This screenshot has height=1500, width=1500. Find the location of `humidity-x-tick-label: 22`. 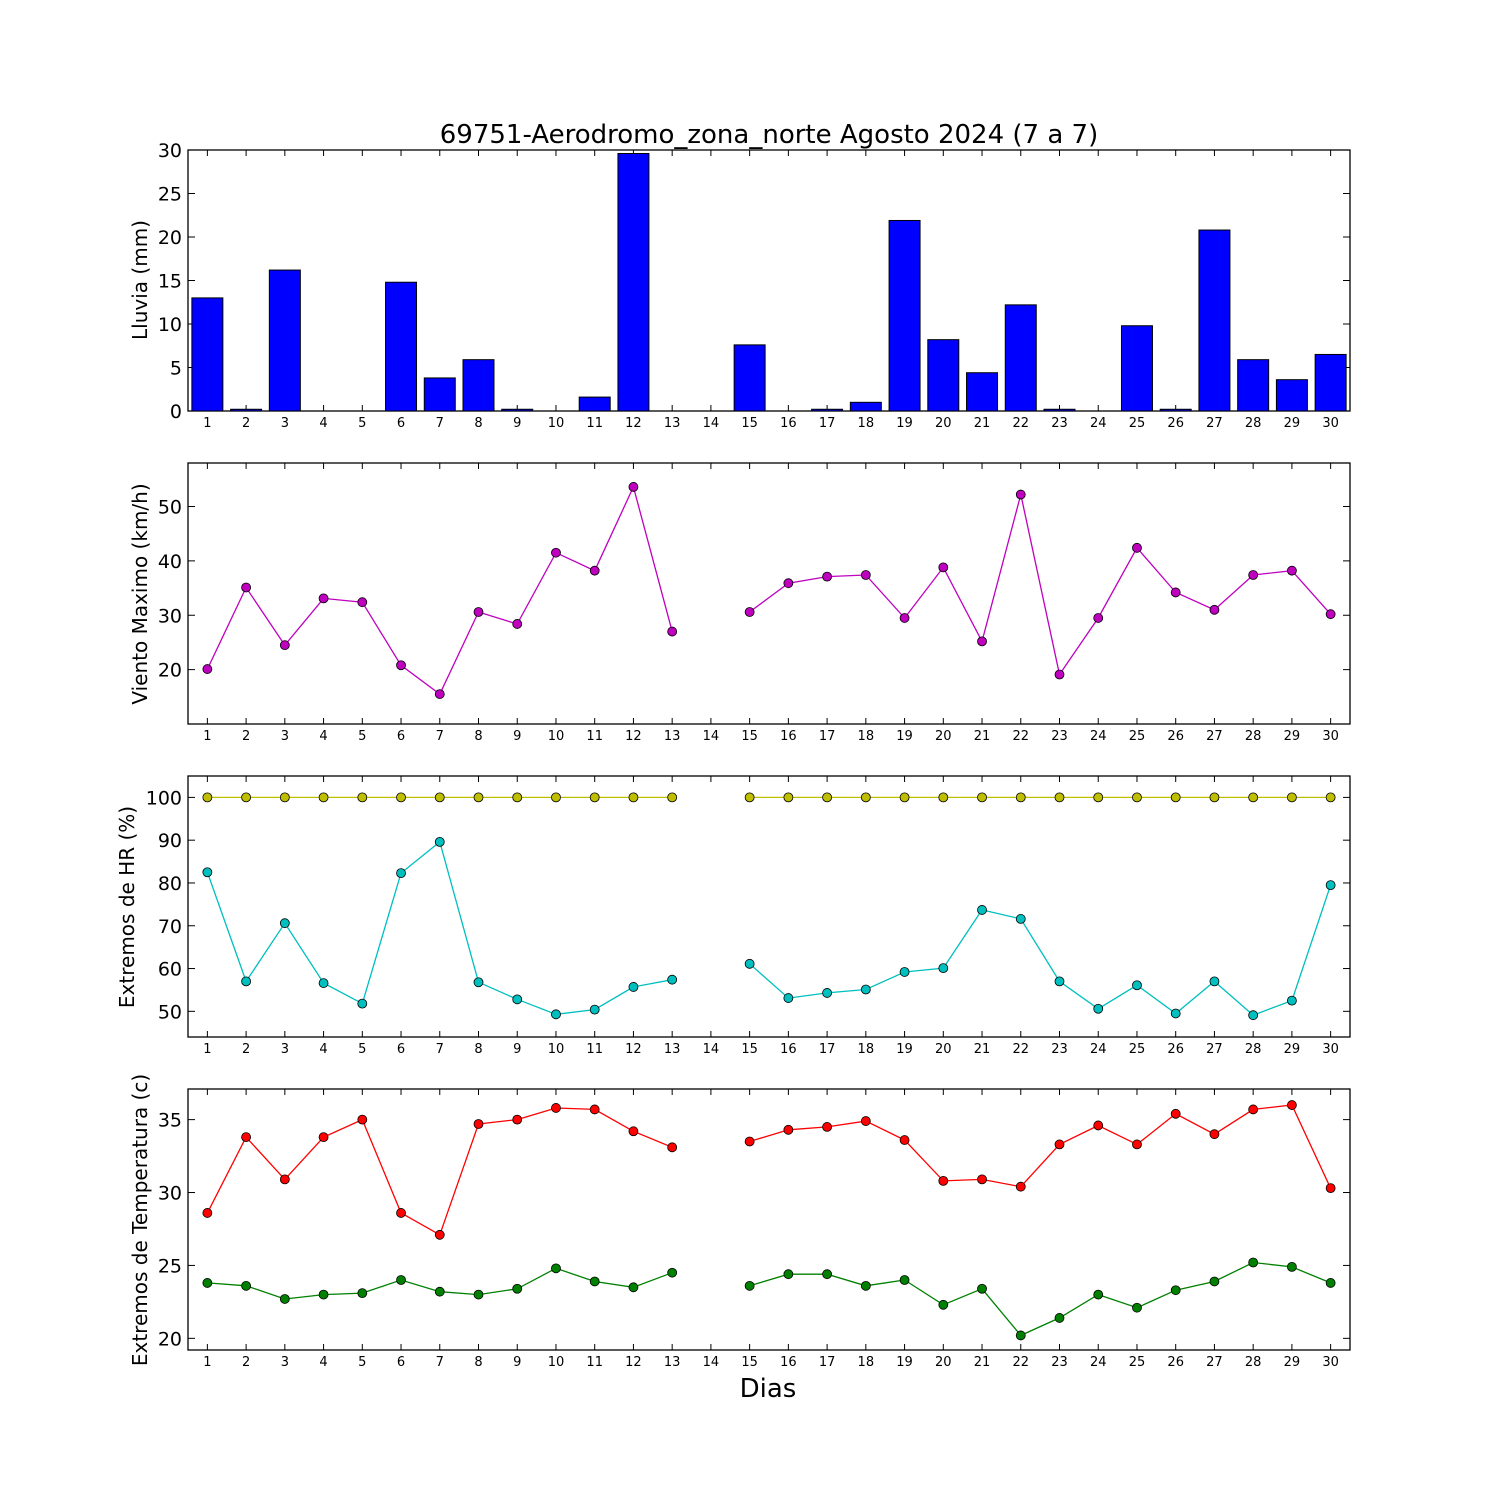

humidity-x-tick-label: 22 is located at coordinates (1020, 1049).